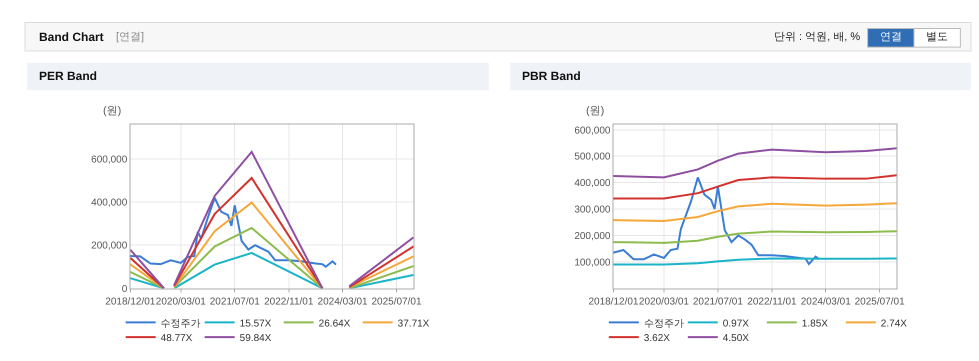  Describe the element at coordinates (937, 37) in the screenshot. I see `text: 별도` at that location.